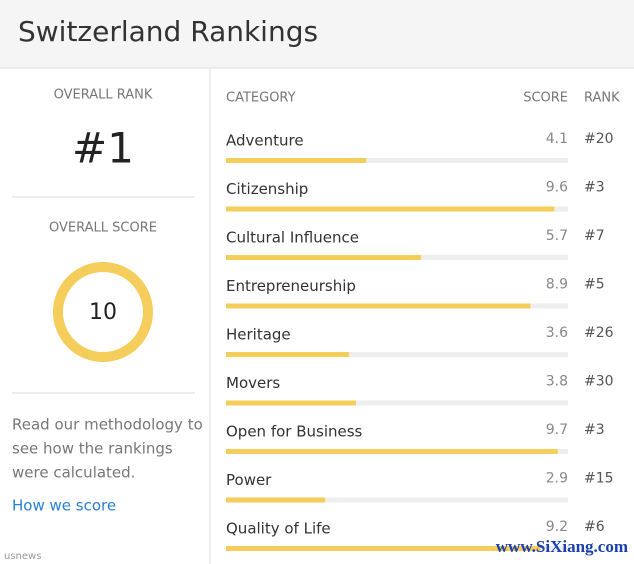  Describe the element at coordinates (92, 449) in the screenshot. I see `methodology: see how the rankings` at that location.